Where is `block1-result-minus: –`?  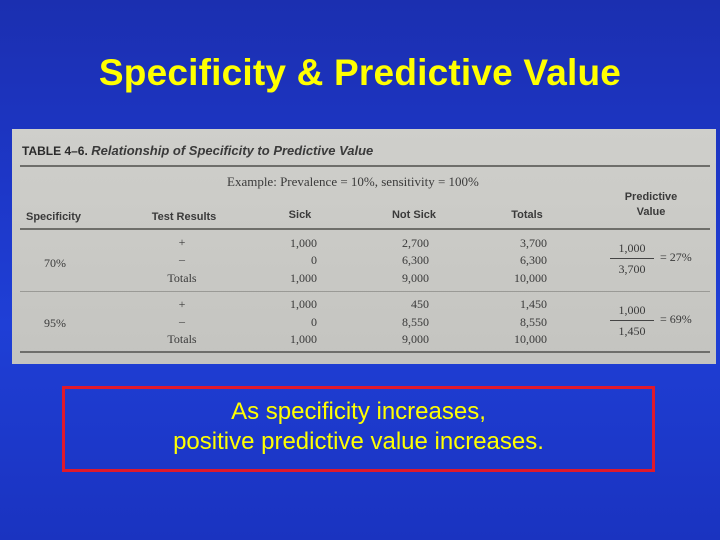 block1-result-minus: – is located at coordinates (182, 259).